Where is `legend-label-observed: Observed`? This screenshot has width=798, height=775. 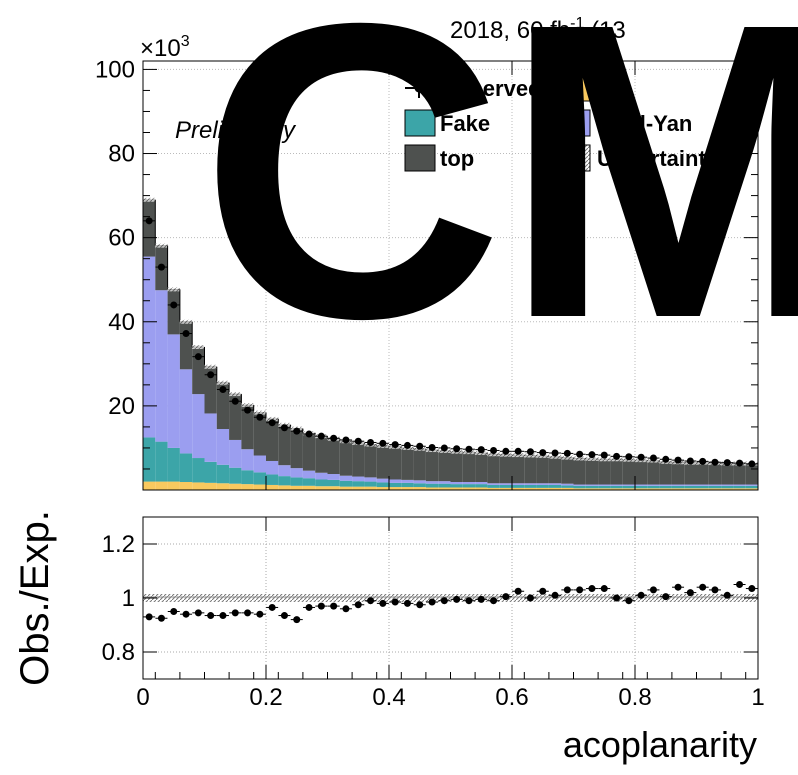
legend-label-observed: Observed is located at coordinates (491, 88).